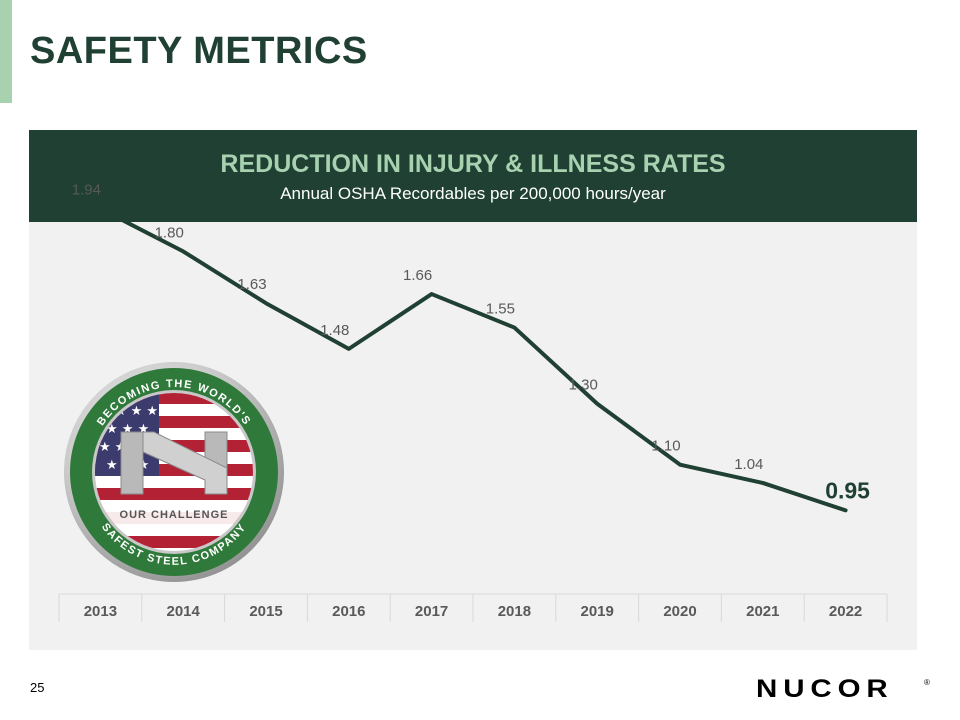  Describe the element at coordinates (348, 611) in the screenshot. I see `x-tick-label: 2016` at that location.